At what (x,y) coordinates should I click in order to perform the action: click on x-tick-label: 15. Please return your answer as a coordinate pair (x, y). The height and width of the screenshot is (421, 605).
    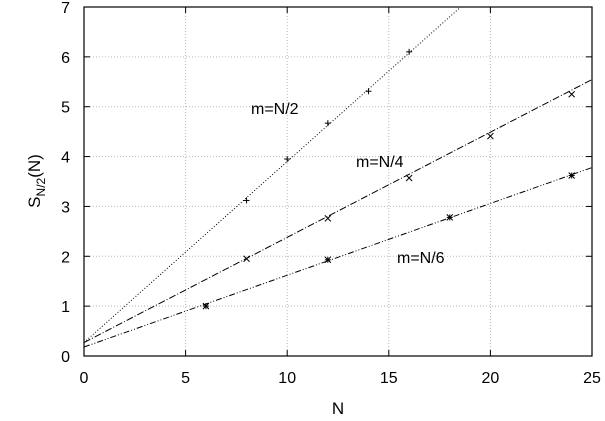
    Looking at the image, I should click on (389, 378).